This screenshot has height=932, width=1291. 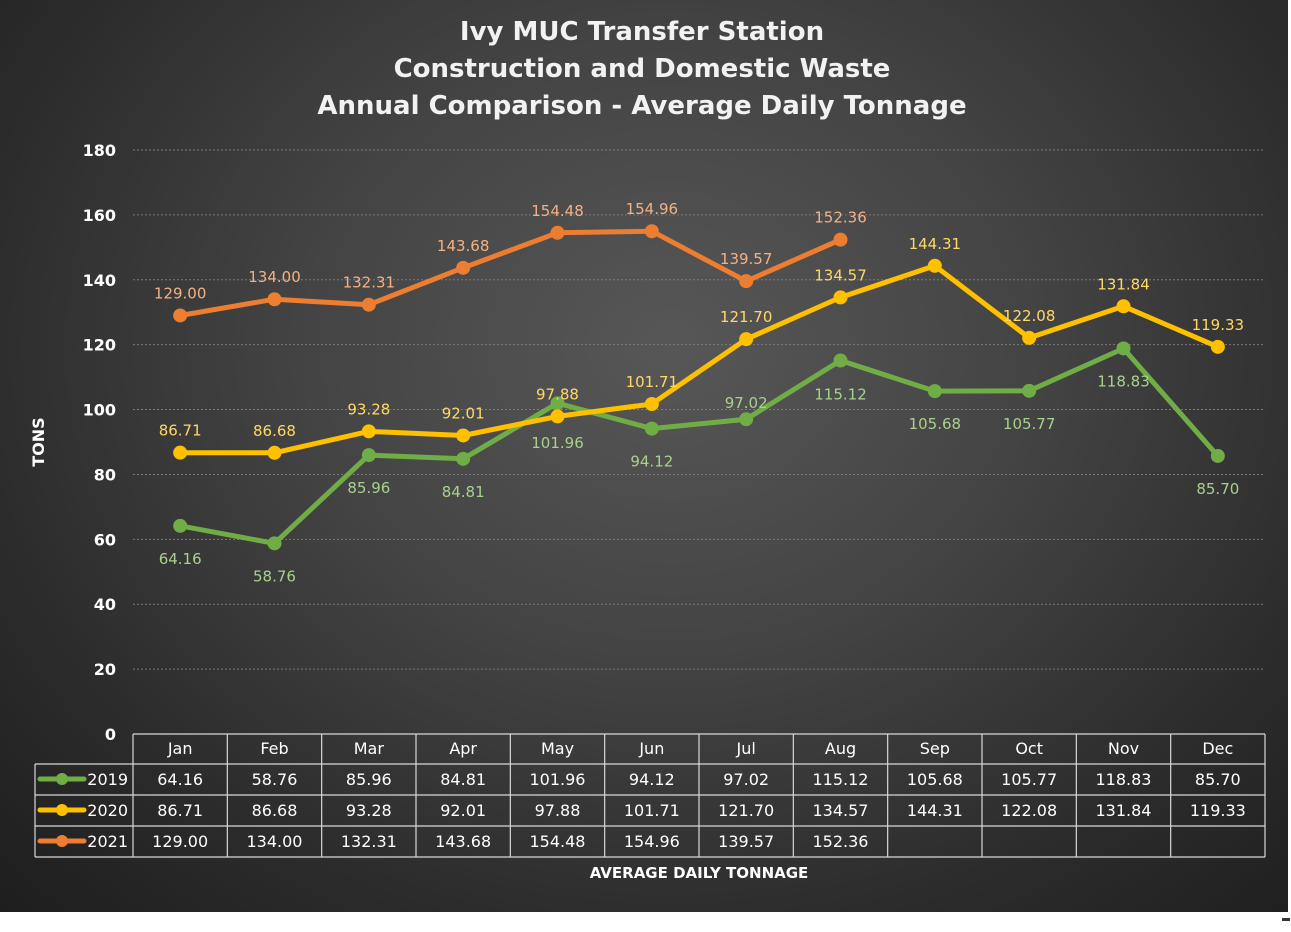 I want to click on table-cell-2021-feb: 134.00, so click(x=275, y=841).